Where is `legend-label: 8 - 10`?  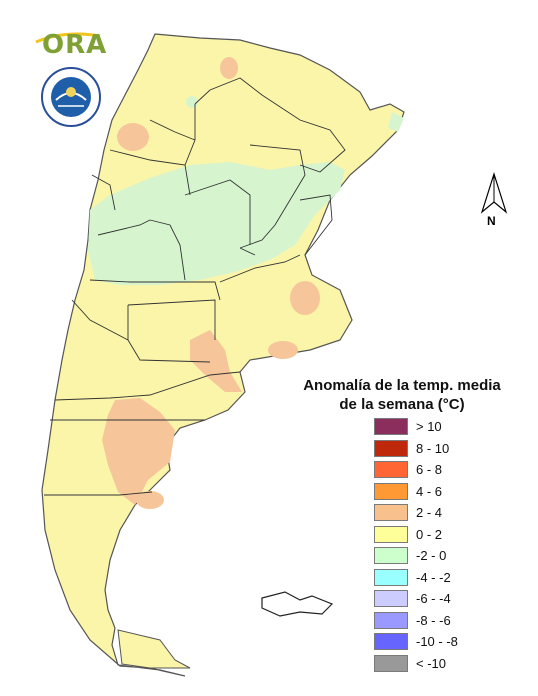
legend-label: 8 - 10 is located at coordinates (433, 448).